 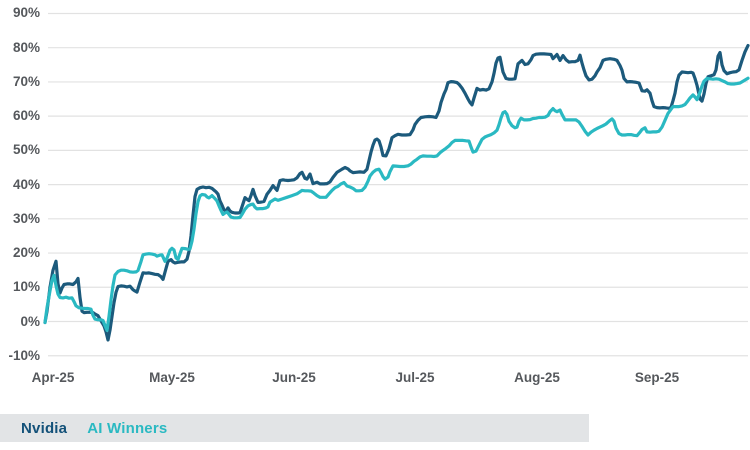 What do you see at coordinates (30, 321) in the screenshot?
I see `y-axis-tick-label: 0%` at bounding box center [30, 321].